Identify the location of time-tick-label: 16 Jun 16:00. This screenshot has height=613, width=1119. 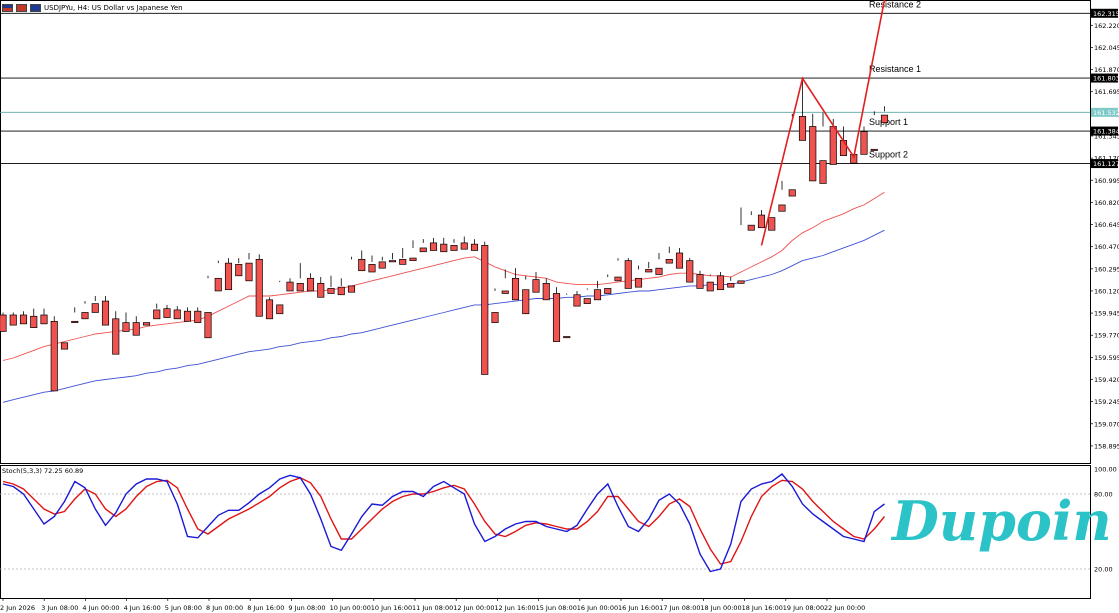
(638, 608).